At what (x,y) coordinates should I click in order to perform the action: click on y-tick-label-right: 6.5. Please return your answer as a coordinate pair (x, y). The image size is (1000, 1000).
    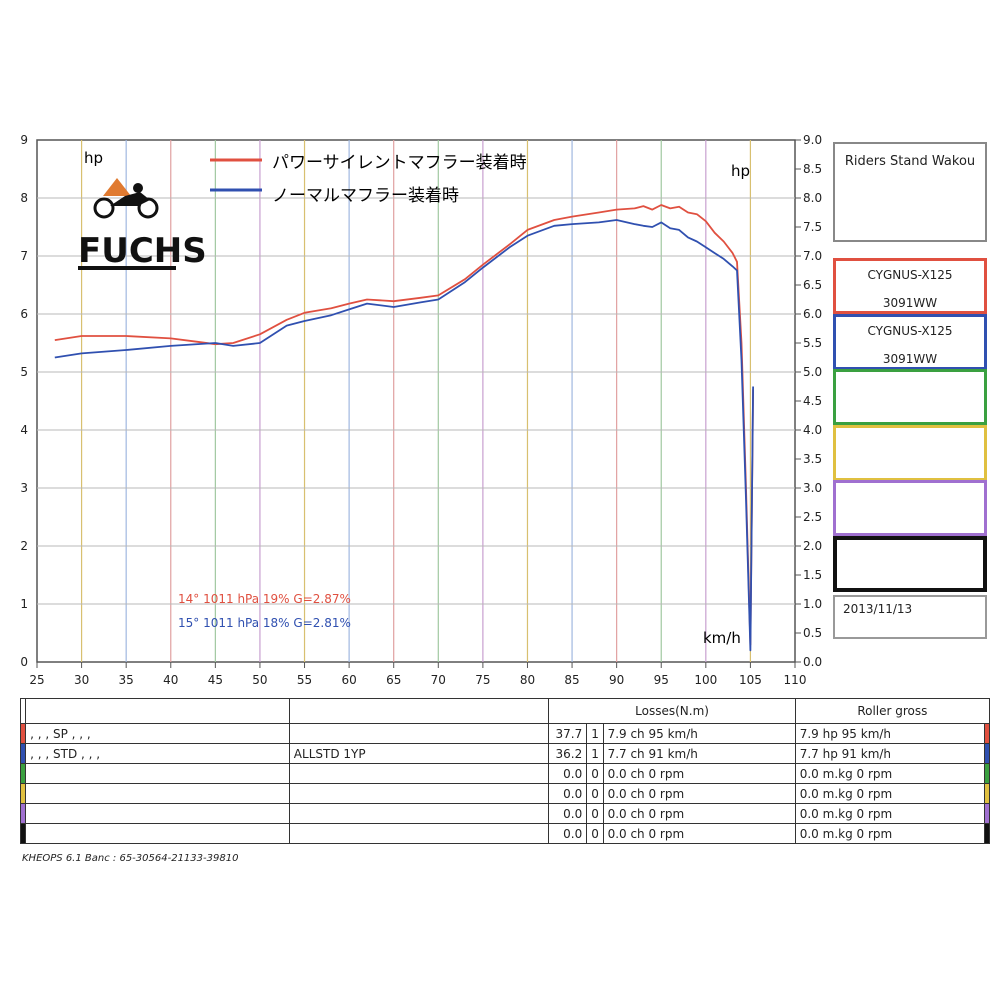
    Looking at the image, I should click on (812, 285).